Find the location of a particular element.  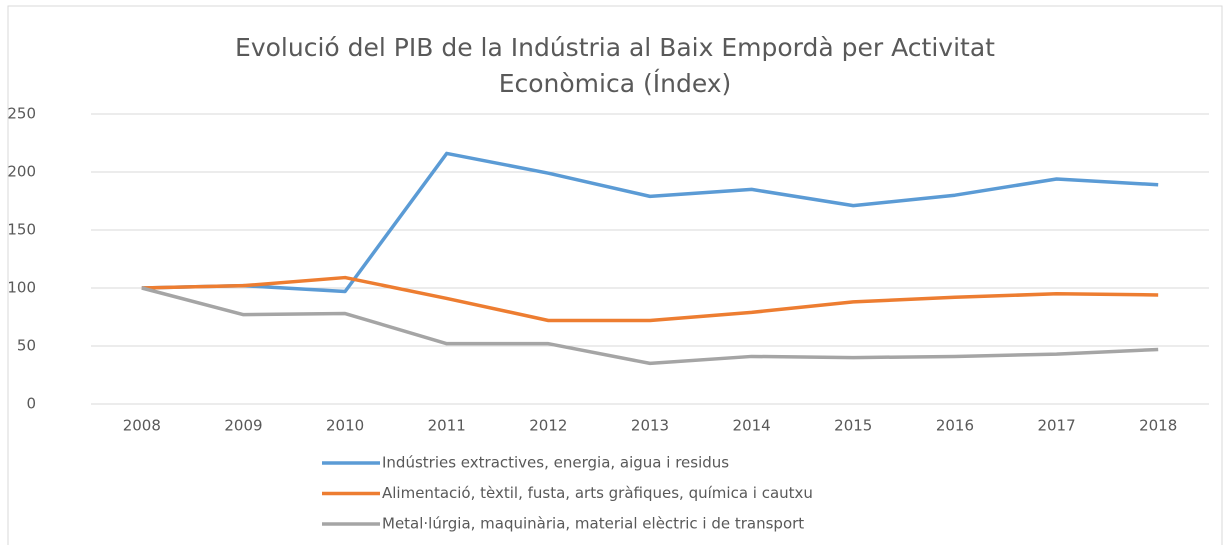

x-tick-label: 2011 is located at coordinates (447, 426).